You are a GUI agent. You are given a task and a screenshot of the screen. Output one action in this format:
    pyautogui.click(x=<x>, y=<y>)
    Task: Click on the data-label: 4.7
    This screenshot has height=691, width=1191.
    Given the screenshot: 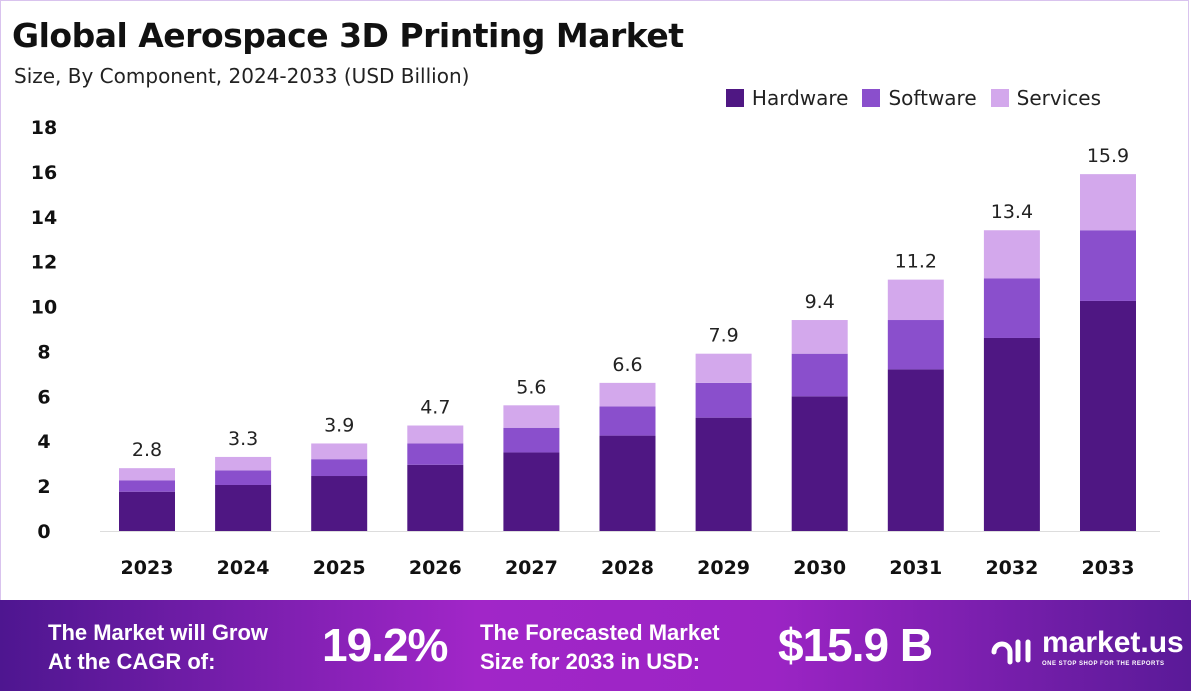 What is the action you would take?
    pyautogui.click(x=435, y=408)
    